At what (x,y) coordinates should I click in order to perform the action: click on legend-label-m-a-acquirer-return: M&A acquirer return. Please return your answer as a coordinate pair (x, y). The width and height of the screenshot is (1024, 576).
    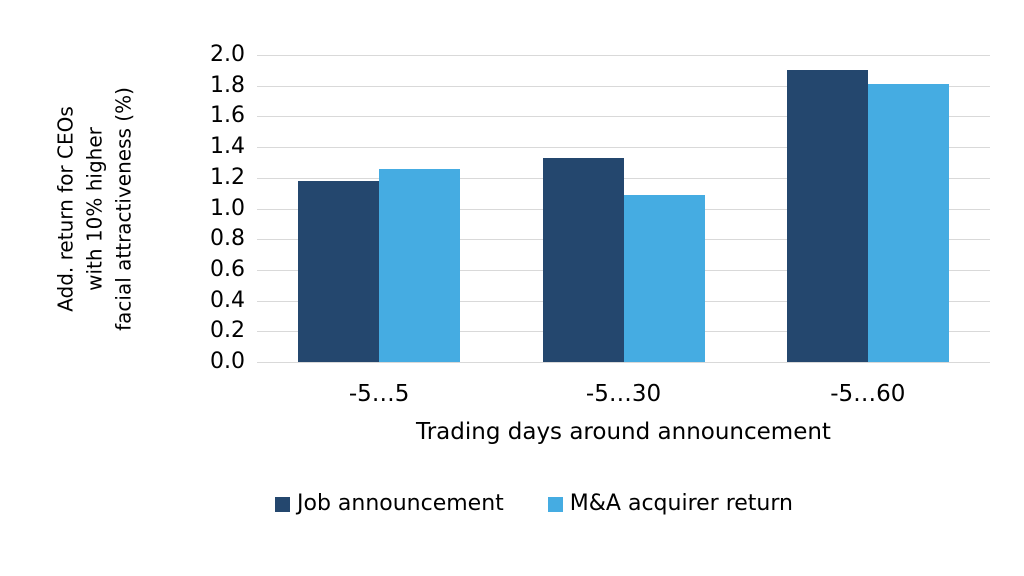
    Looking at the image, I should click on (681, 503).